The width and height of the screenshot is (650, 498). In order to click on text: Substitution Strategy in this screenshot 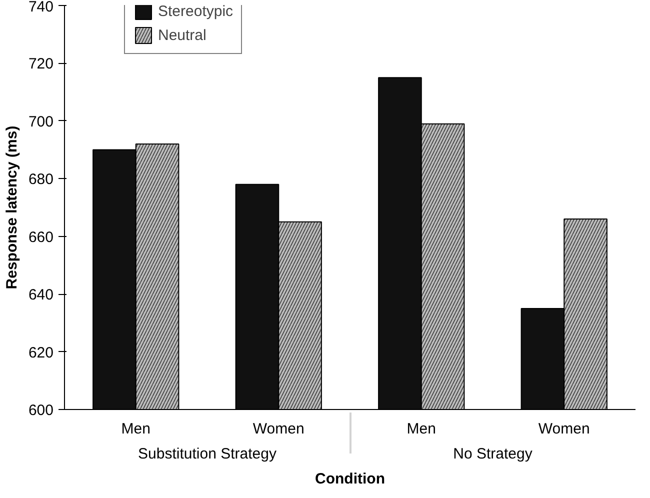, I will do `click(207, 454)`.